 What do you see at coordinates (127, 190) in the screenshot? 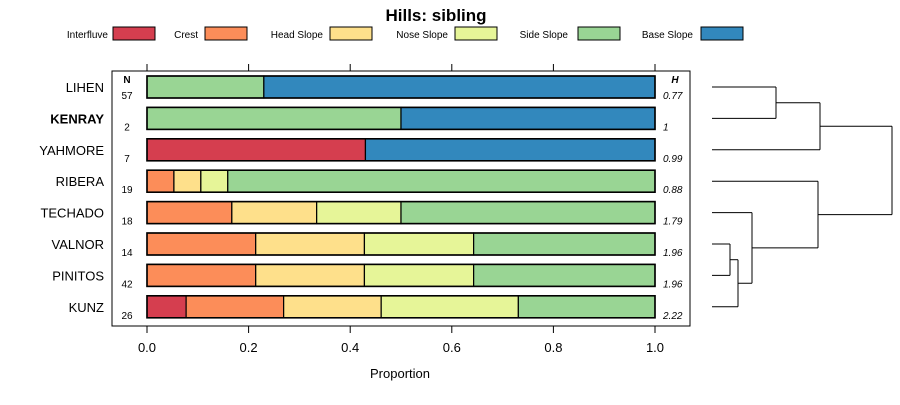
I see `n-value-ribera: 19` at bounding box center [127, 190].